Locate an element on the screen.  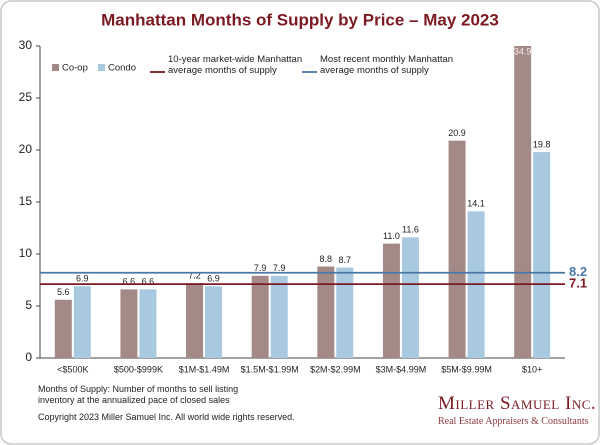
x-tick-label: $2M-$2.99M is located at coordinates (335, 369).